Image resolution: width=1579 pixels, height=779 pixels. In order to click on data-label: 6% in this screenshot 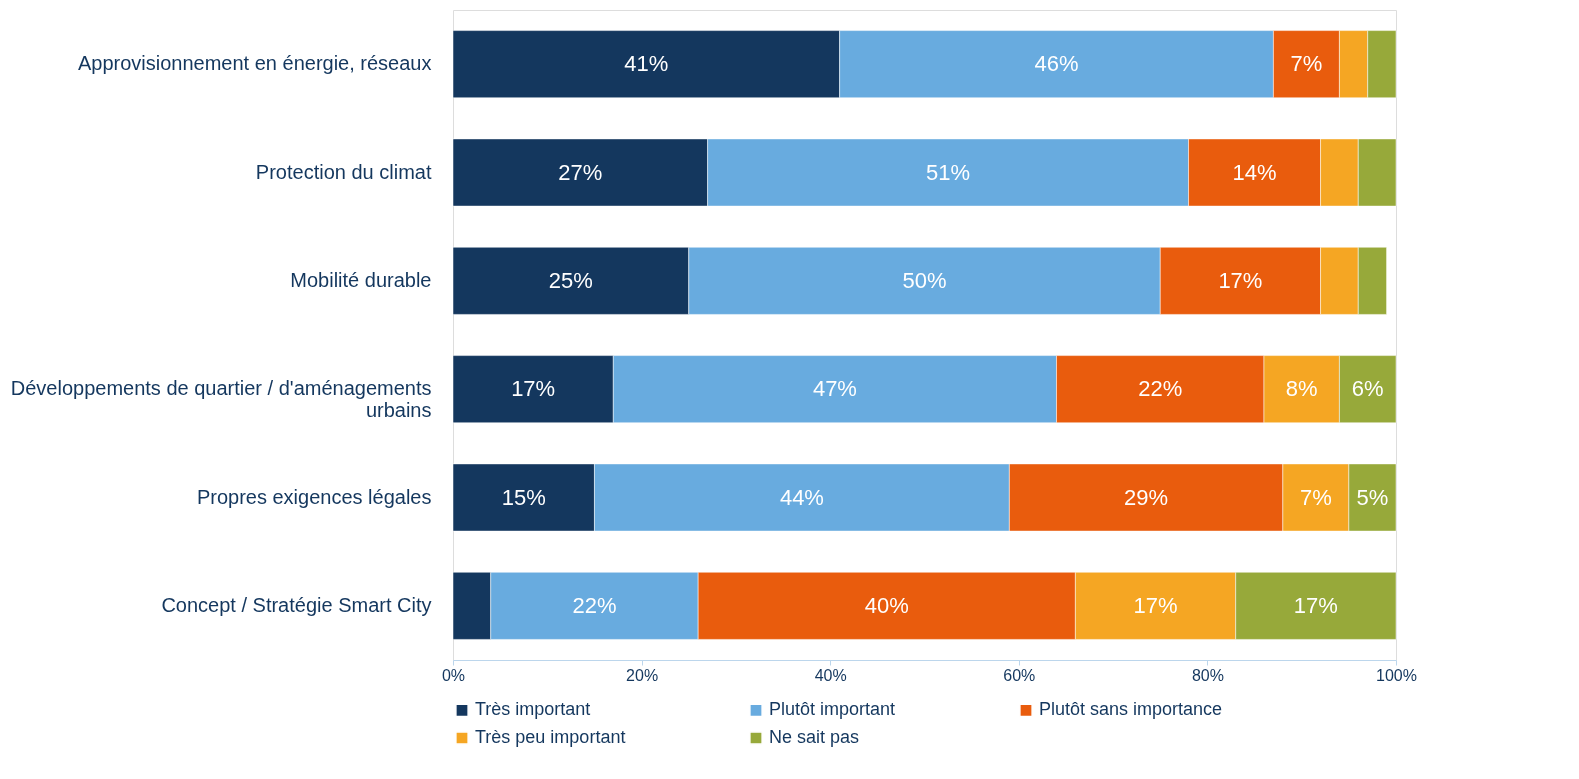, I will do `click(1367, 389)`.